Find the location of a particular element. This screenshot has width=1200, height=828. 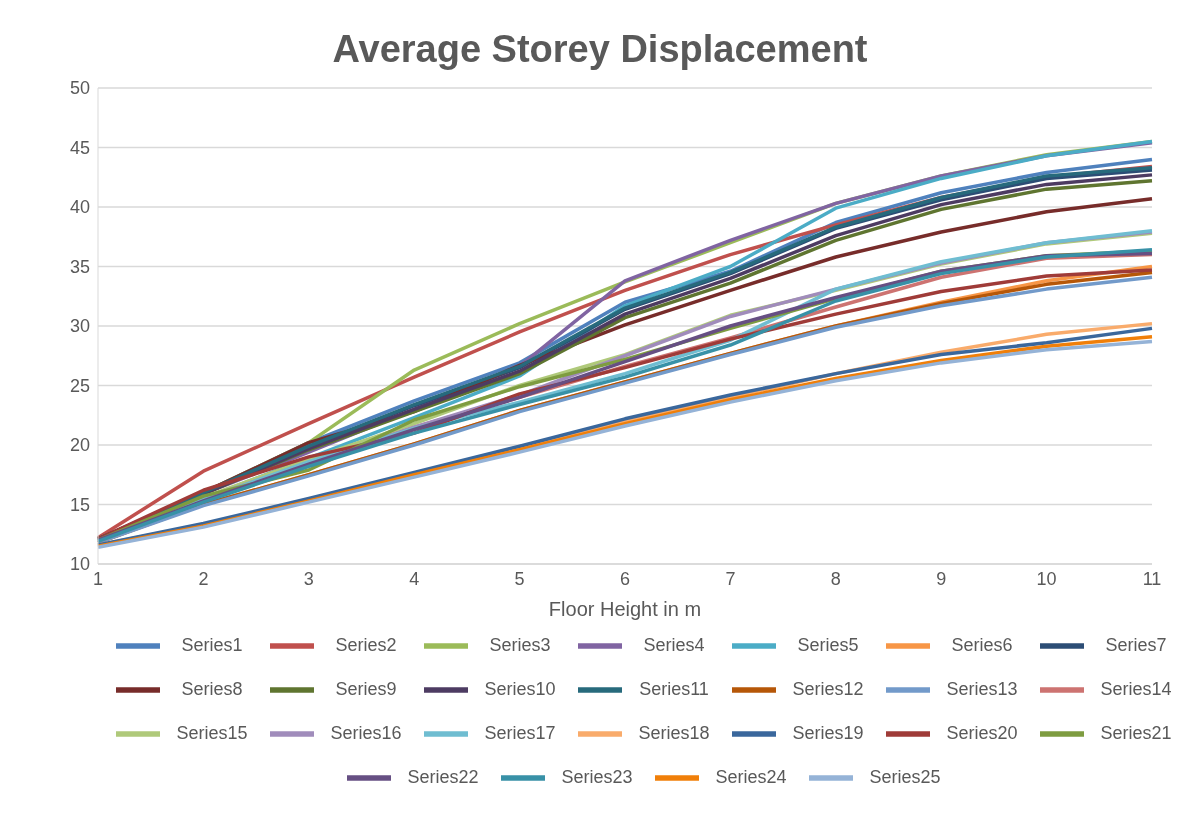

y-tick-label: 15 is located at coordinates (79, 504).